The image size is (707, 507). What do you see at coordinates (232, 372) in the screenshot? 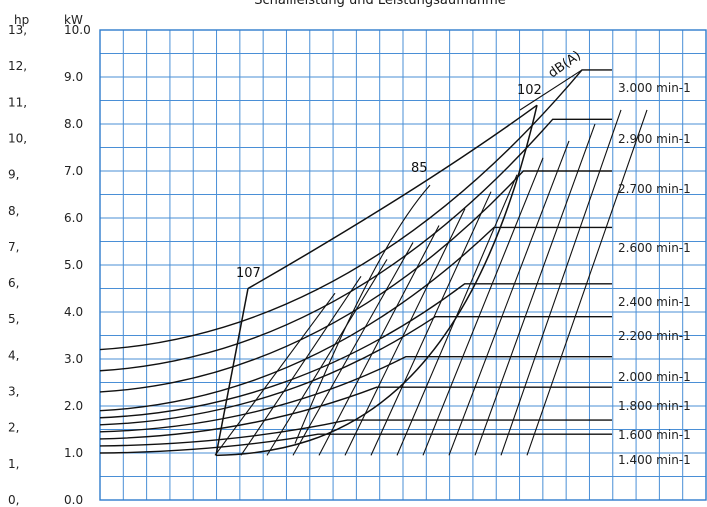
I see `boundary-line` at bounding box center [232, 372].